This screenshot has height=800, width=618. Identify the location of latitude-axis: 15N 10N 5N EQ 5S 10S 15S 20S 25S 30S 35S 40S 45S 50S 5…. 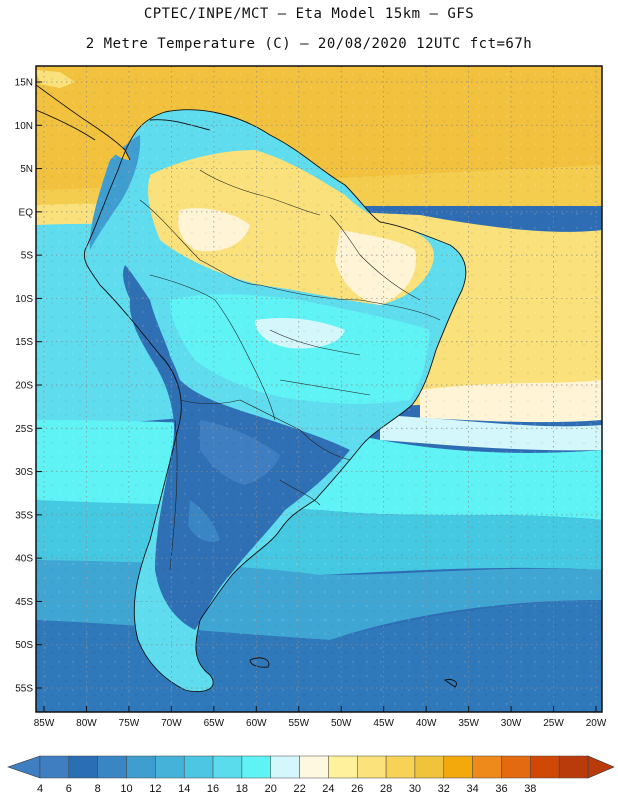
(28, 386).